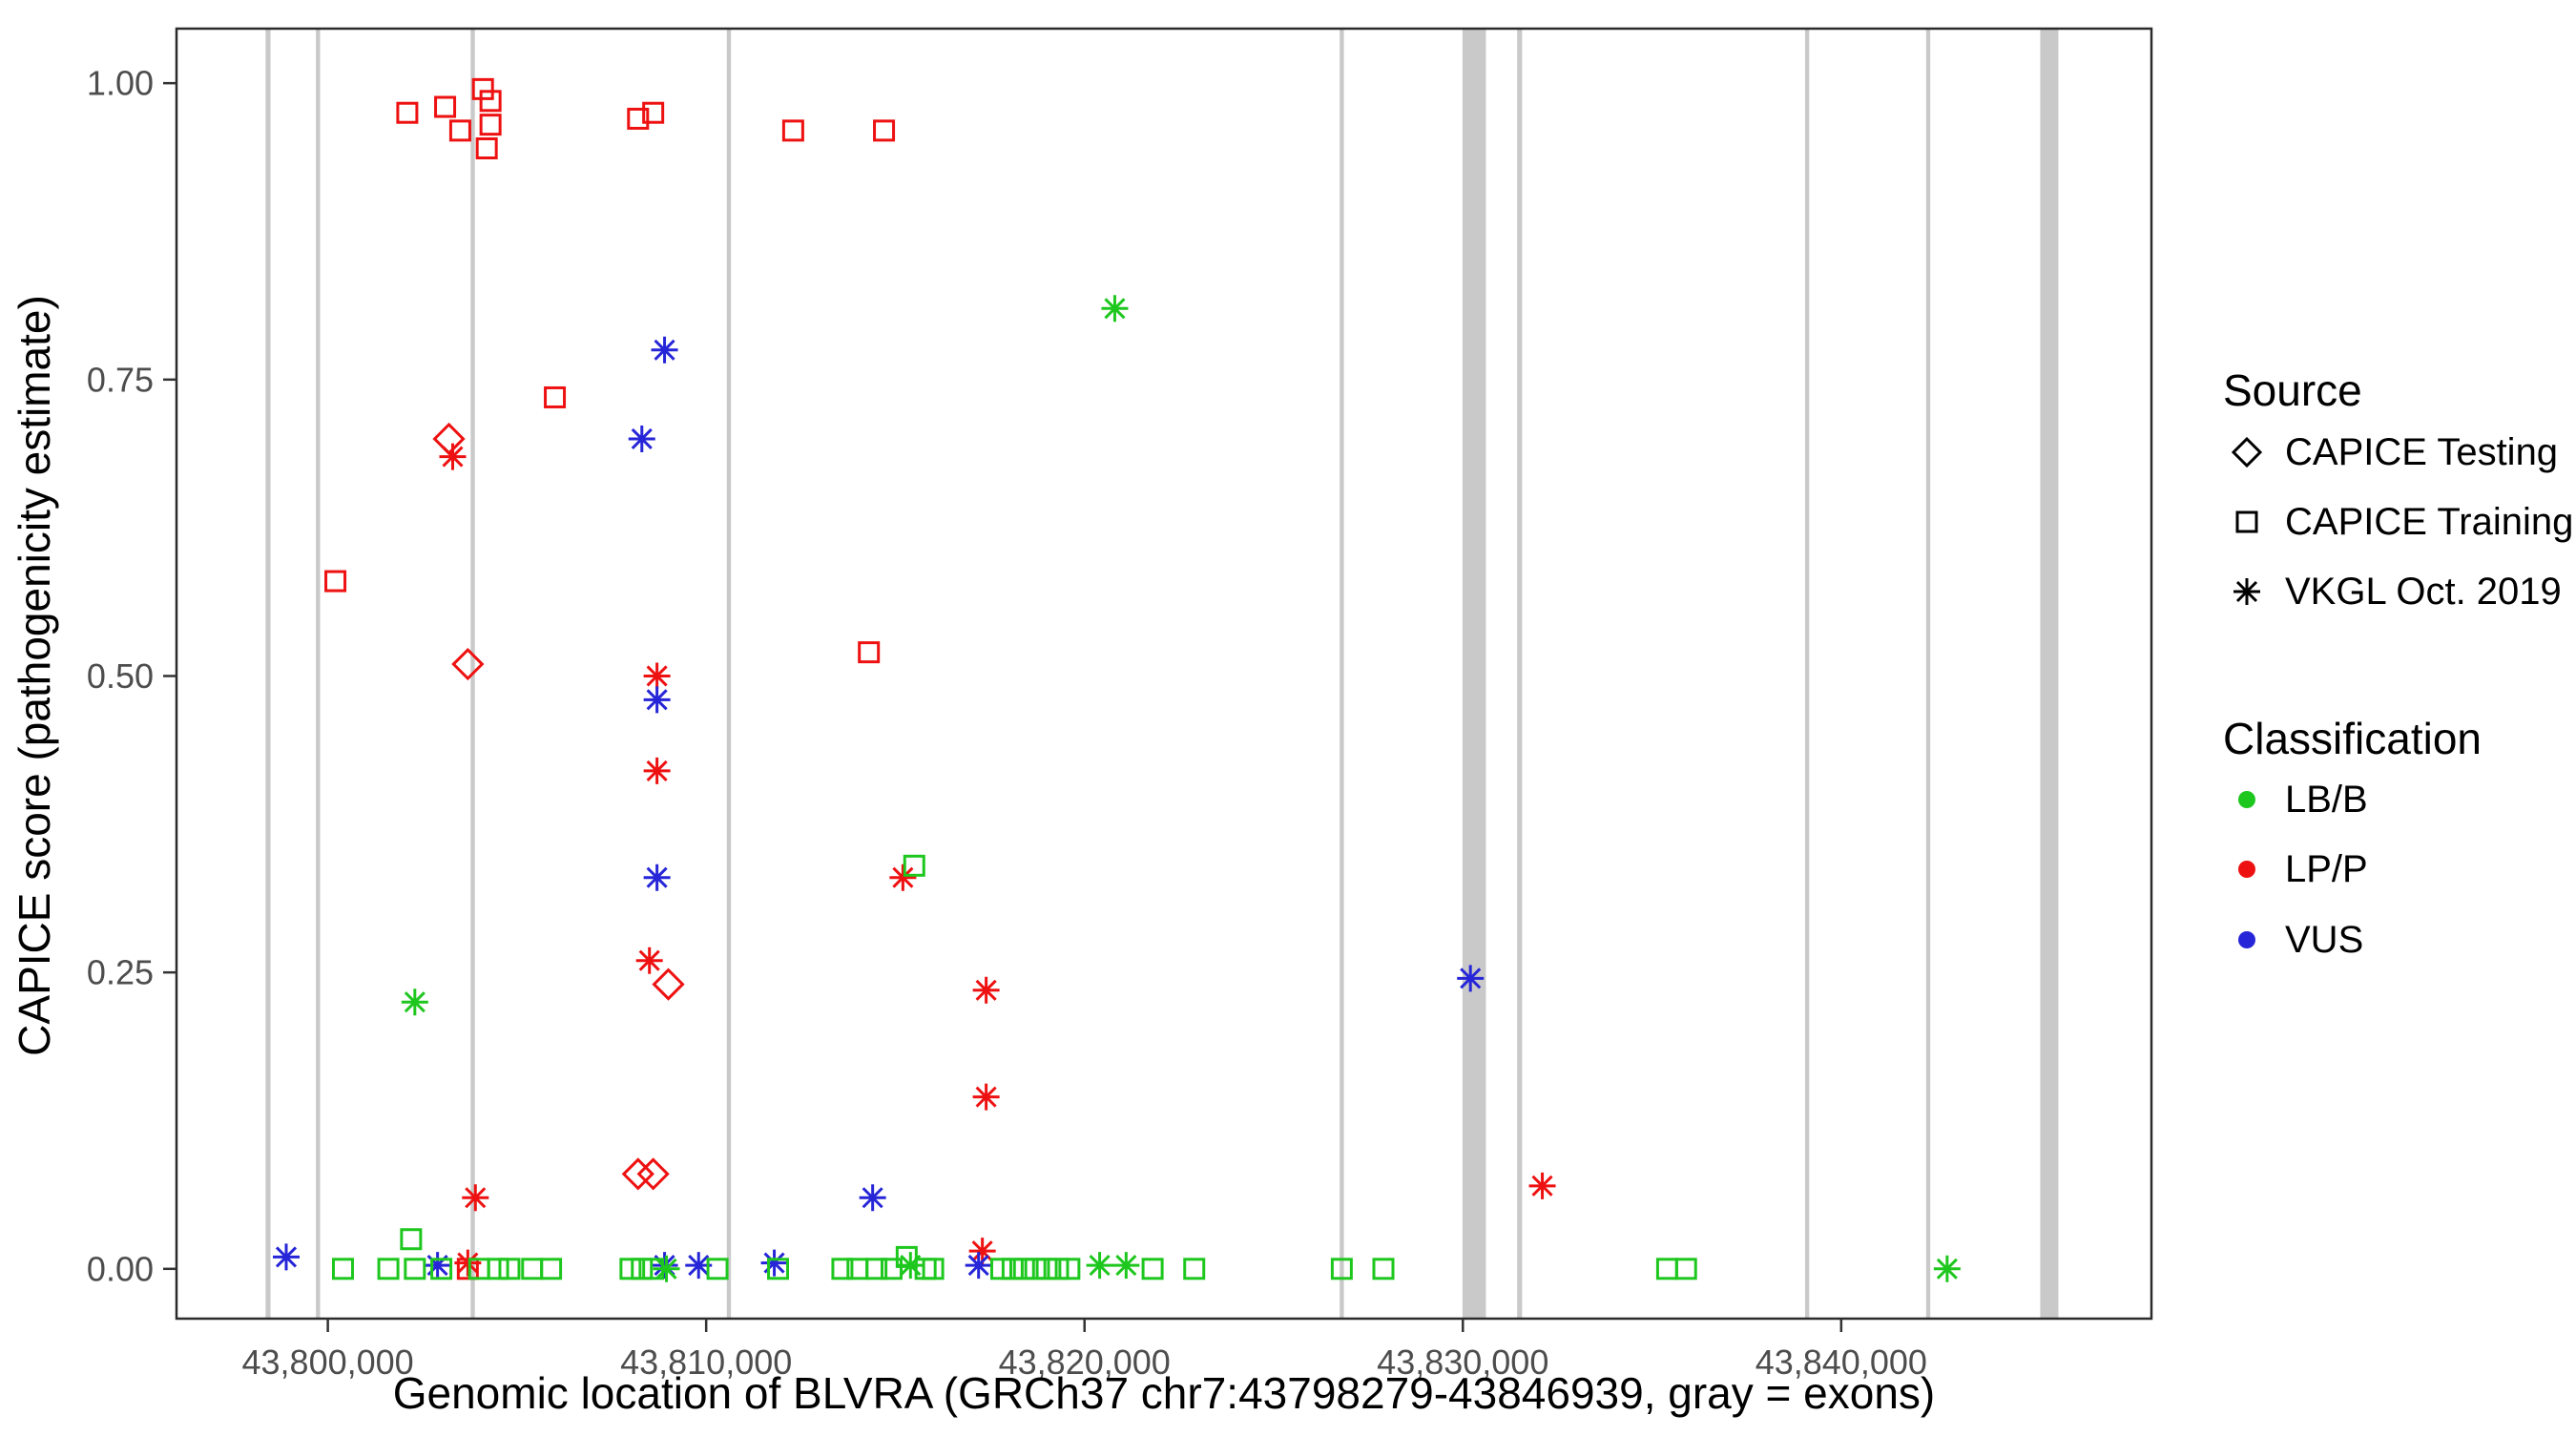  I want to click on diamond-open-icon, so click(2247, 452).